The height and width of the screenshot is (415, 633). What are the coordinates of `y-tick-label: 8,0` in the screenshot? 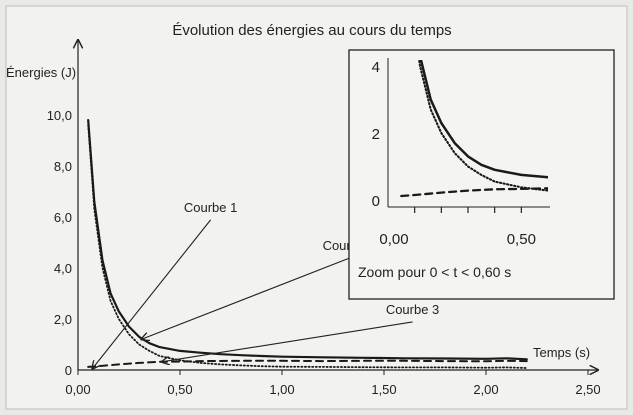 It's located at (63, 166).